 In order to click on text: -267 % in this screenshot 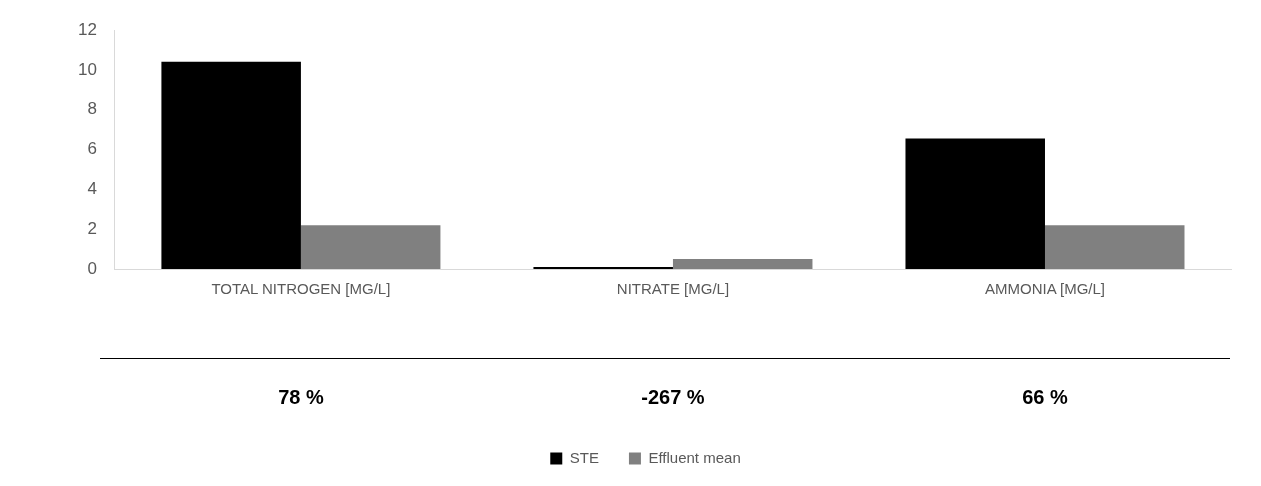, I will do `click(673, 396)`.